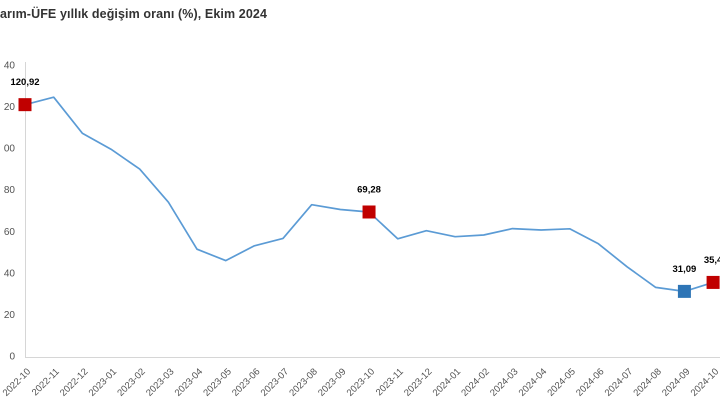 The width and height of the screenshot is (720, 410). I want to click on x-tick-label: 2023-07, so click(275, 382).